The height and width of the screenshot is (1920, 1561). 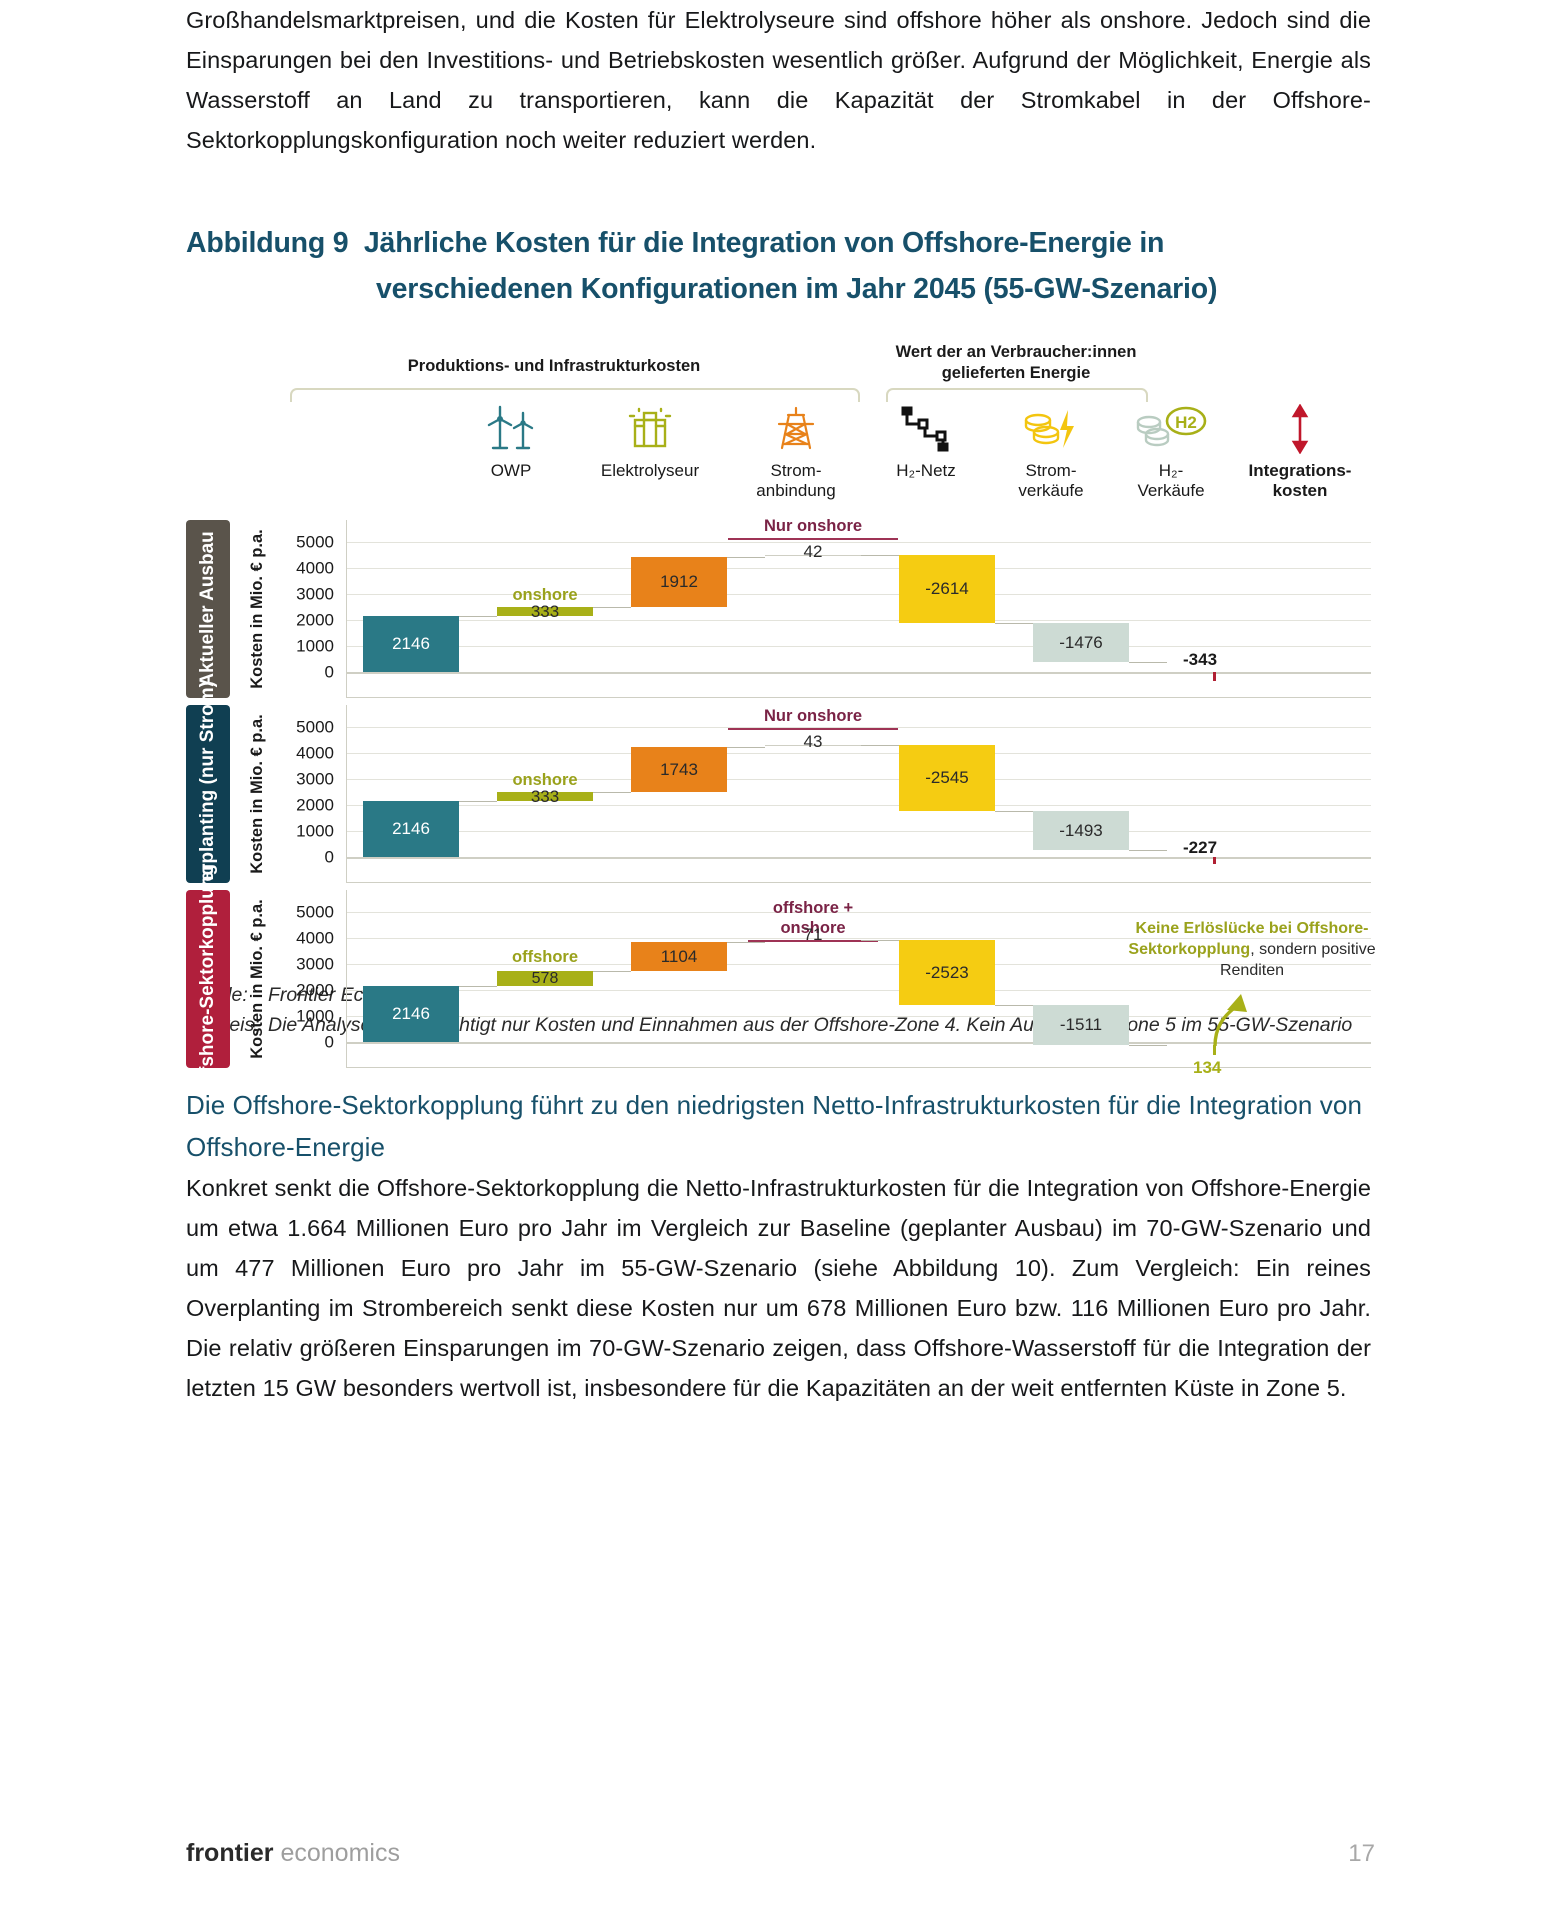 I want to click on bar-label-h2-network: 71, so click(x=813, y=934).